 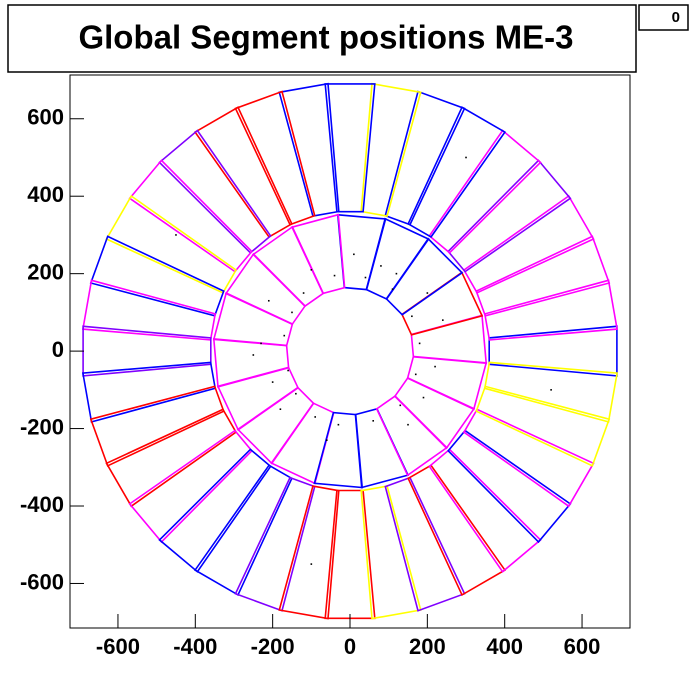 I want to click on x-tick-label: -200, so click(x=273, y=646).